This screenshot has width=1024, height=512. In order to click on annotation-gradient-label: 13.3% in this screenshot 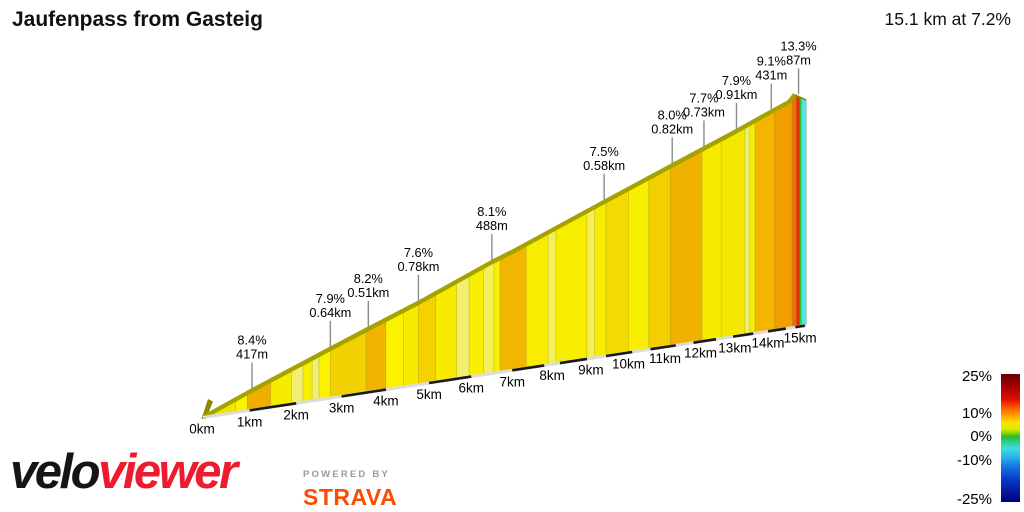, I will do `click(798, 45)`.